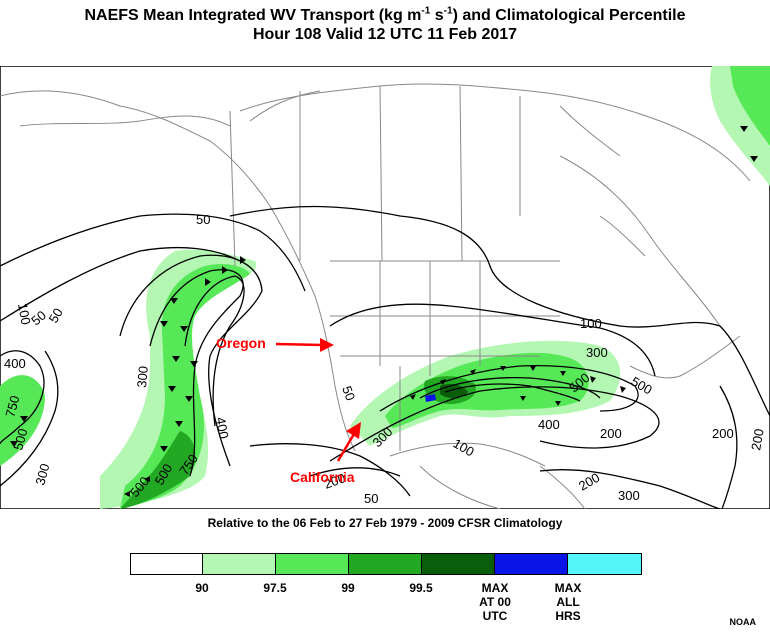 The width and height of the screenshot is (770, 632). Describe the element at coordinates (568, 602) in the screenshot. I see `legend-label-max-all-hrs: MAX ALL HRS` at that location.